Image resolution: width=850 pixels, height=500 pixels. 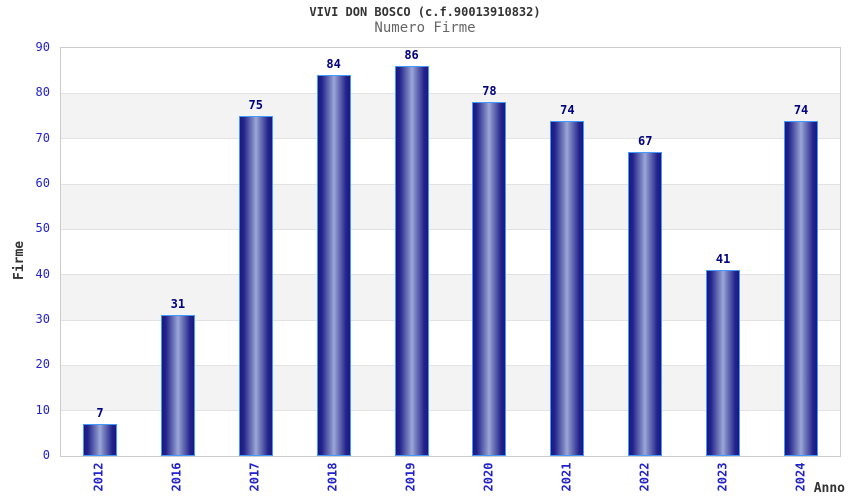 I want to click on x-tick-2019: 2019, so click(x=410, y=477).